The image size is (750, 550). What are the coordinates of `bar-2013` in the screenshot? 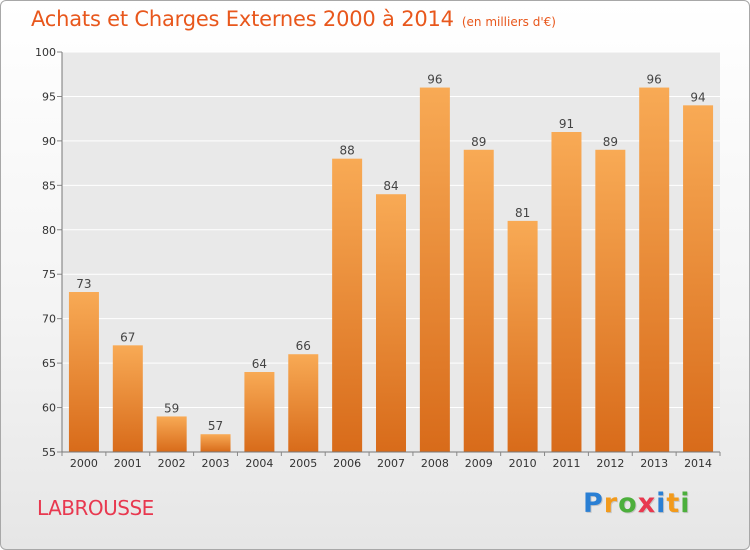 It's located at (654, 270).